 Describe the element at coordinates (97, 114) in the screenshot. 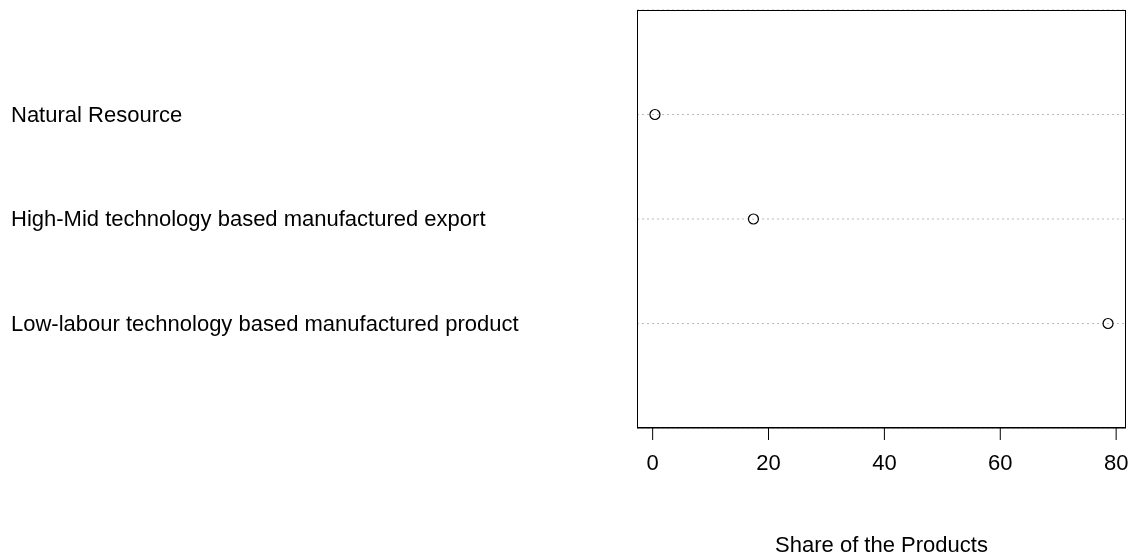

I see `y-tick-label: Natural Resource` at that location.